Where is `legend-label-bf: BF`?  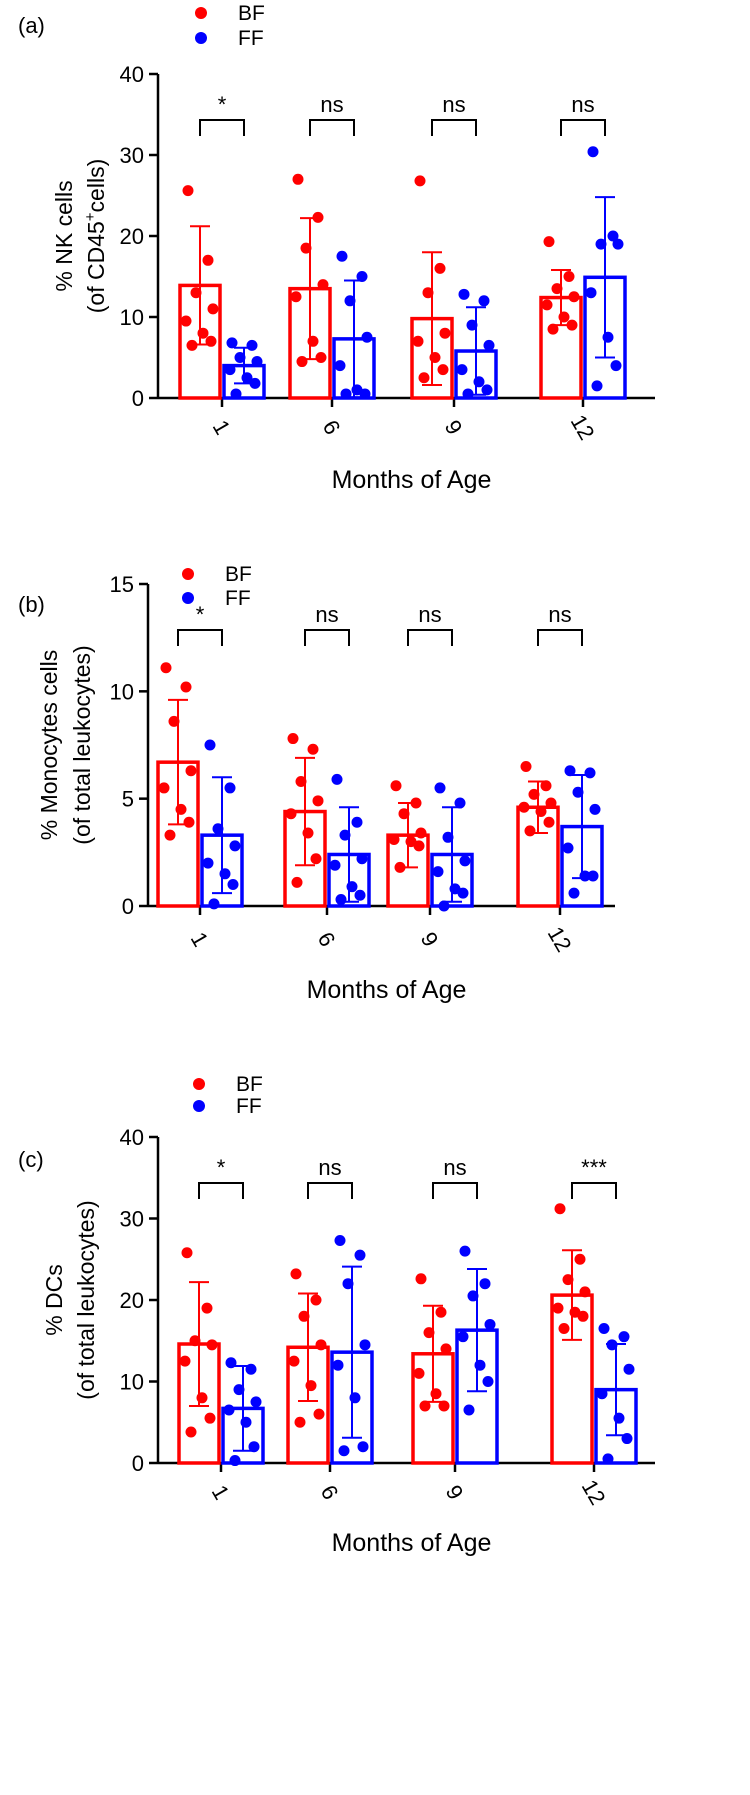
legend-label-bf: BF is located at coordinates (249, 1084).